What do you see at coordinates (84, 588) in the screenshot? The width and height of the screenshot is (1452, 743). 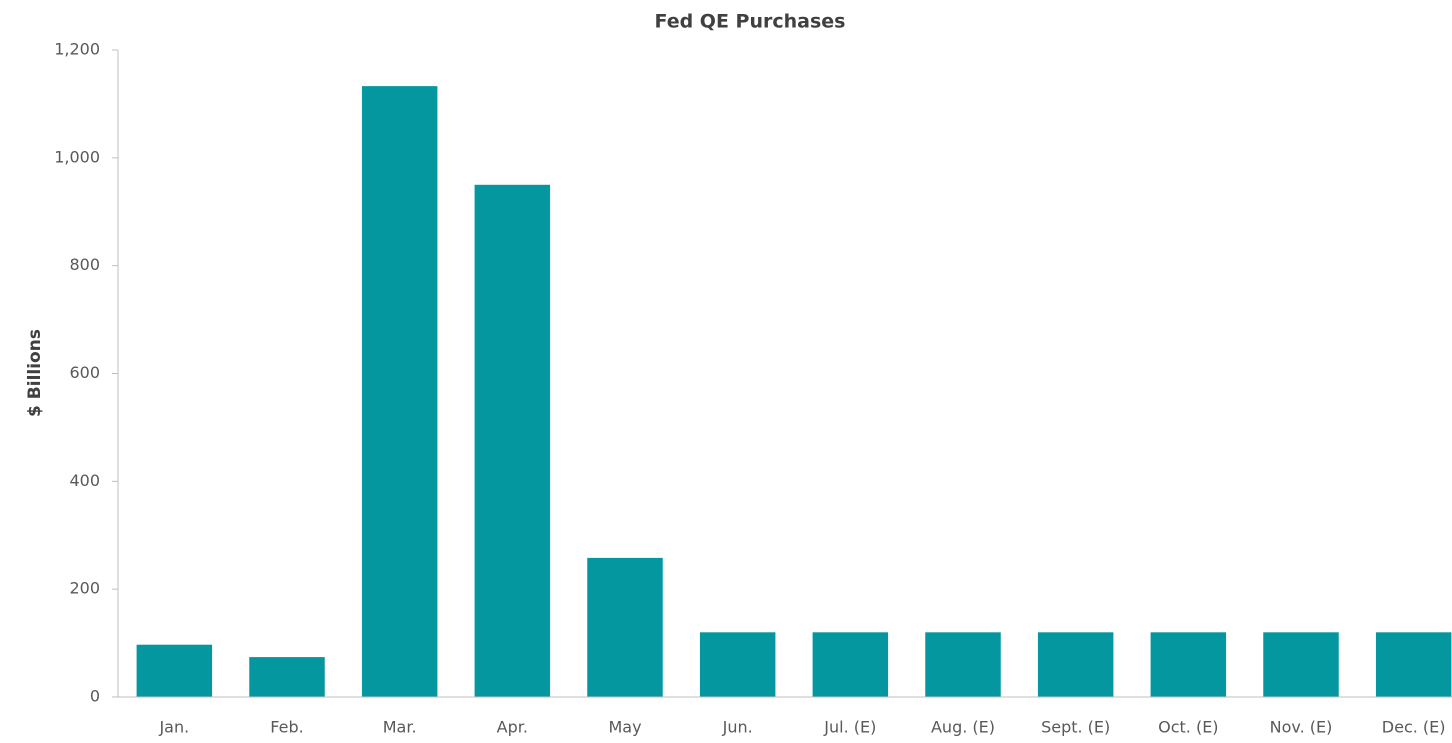 I see `y-tick-label: 200` at bounding box center [84, 588].